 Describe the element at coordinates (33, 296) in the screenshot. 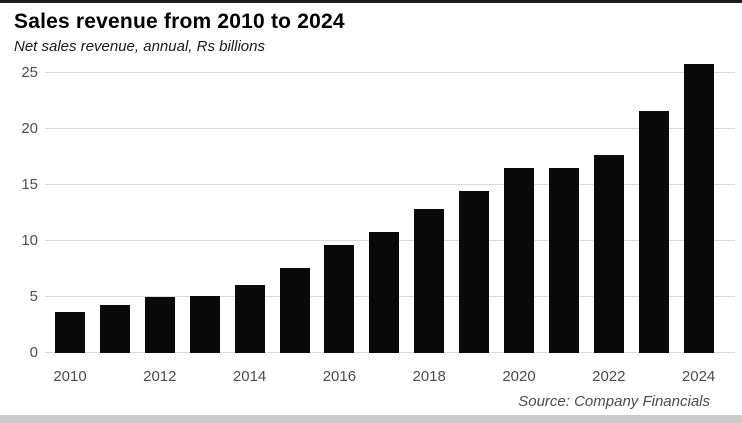

I see `y-tick-label-5: 5` at that location.